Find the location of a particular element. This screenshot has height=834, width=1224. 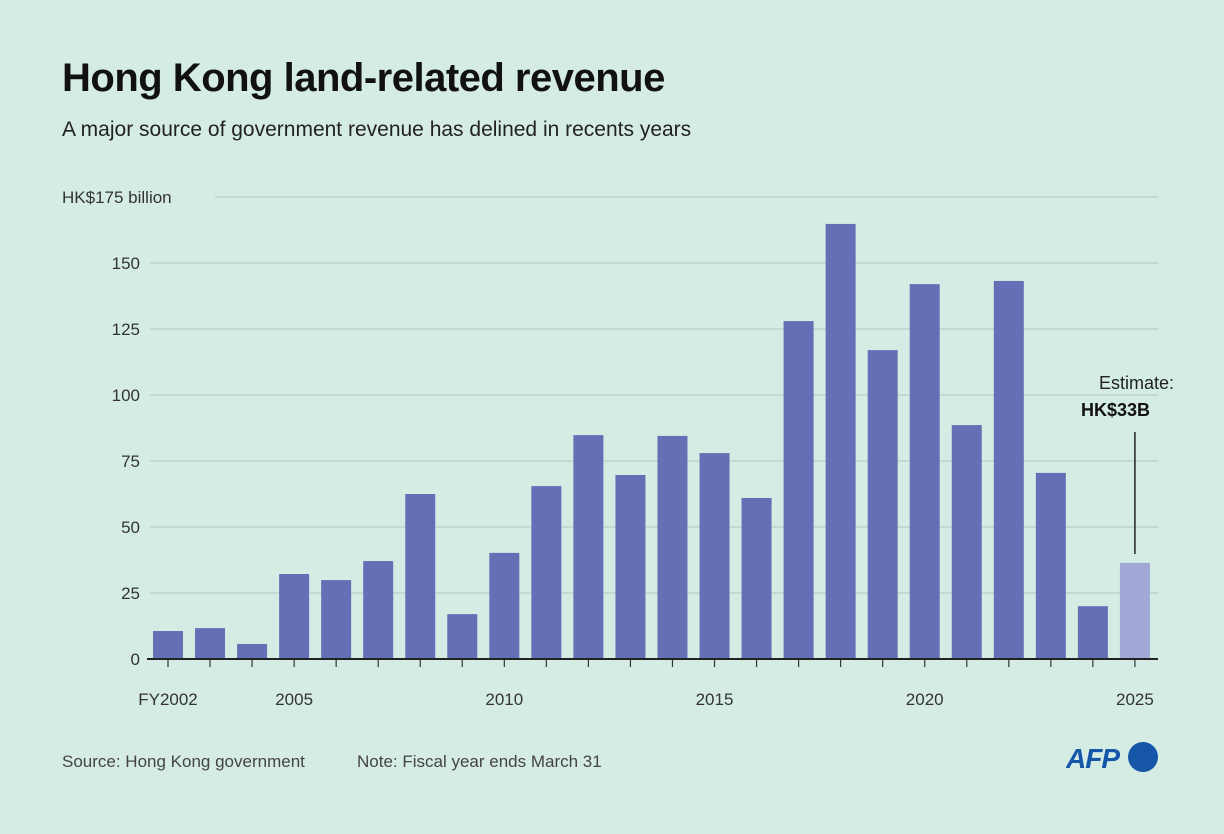

x-tick-label: 2025 is located at coordinates (1135, 699).